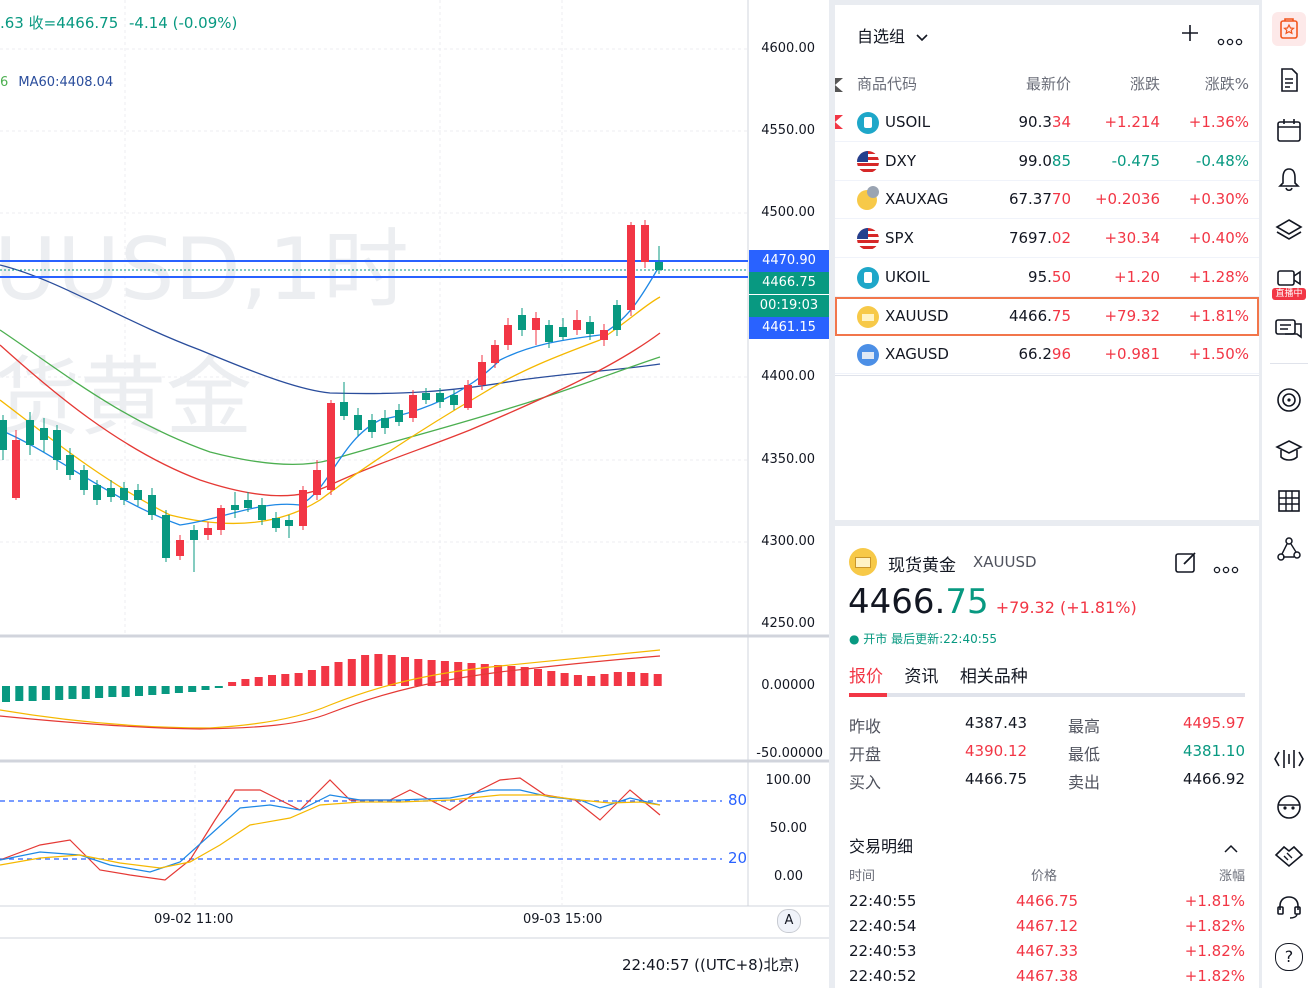 The image size is (1315, 988). I want to click on last-price: 66.296, so click(1045, 354).